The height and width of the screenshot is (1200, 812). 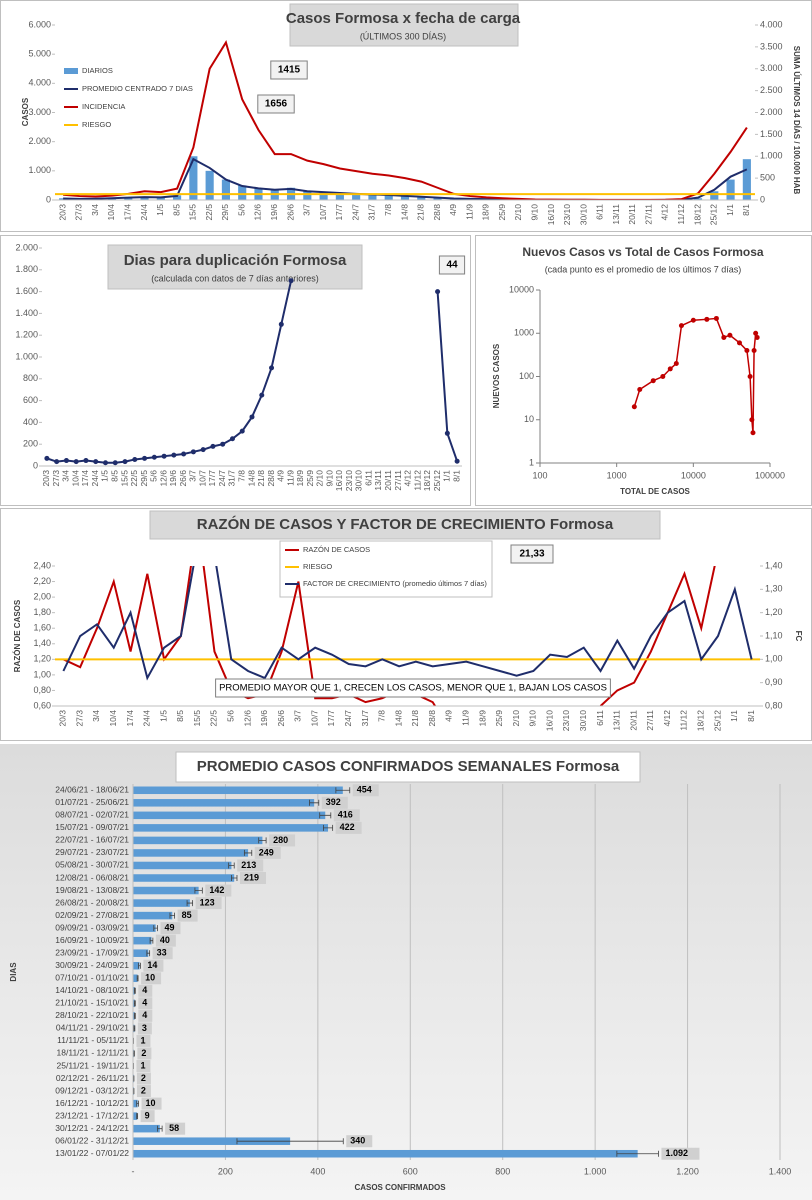 I want to click on x-tick-label: 3/4, so click(x=66, y=476).